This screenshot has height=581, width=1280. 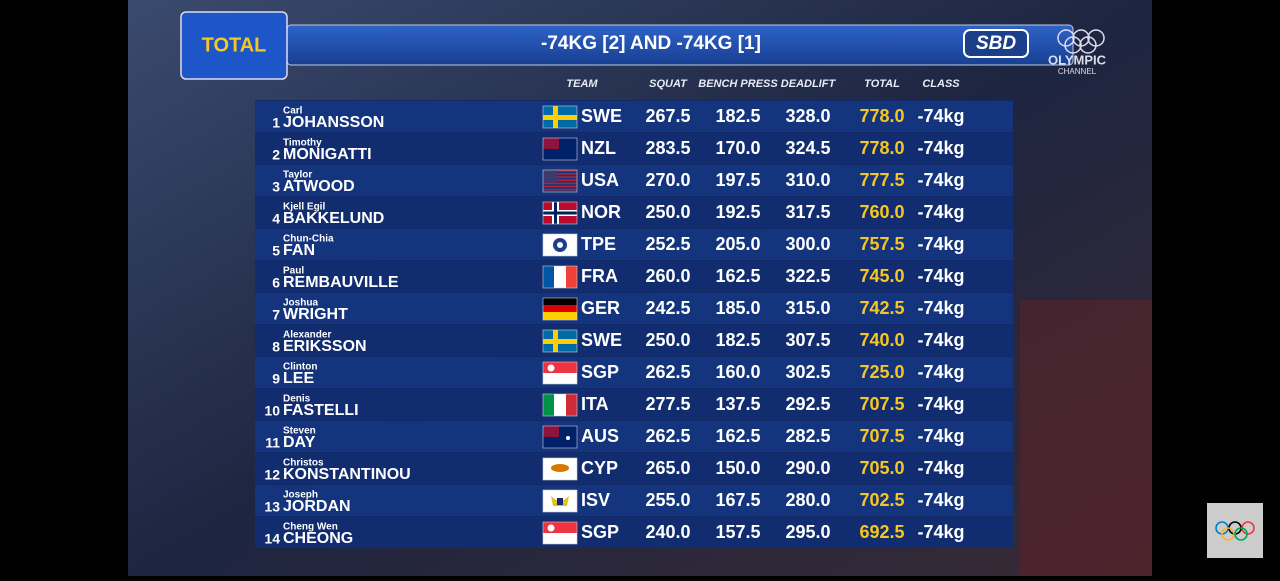 I want to click on deadlift: 295.0, so click(x=807, y=532).